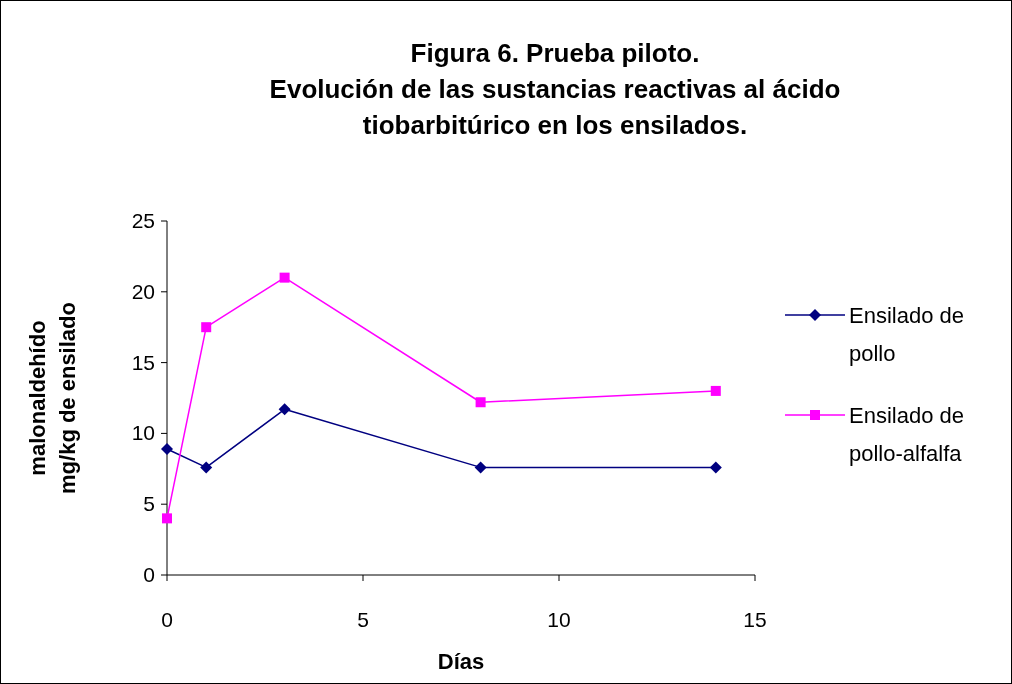 The image size is (1012, 684). What do you see at coordinates (143, 433) in the screenshot?
I see `y-tick-label: 10` at bounding box center [143, 433].